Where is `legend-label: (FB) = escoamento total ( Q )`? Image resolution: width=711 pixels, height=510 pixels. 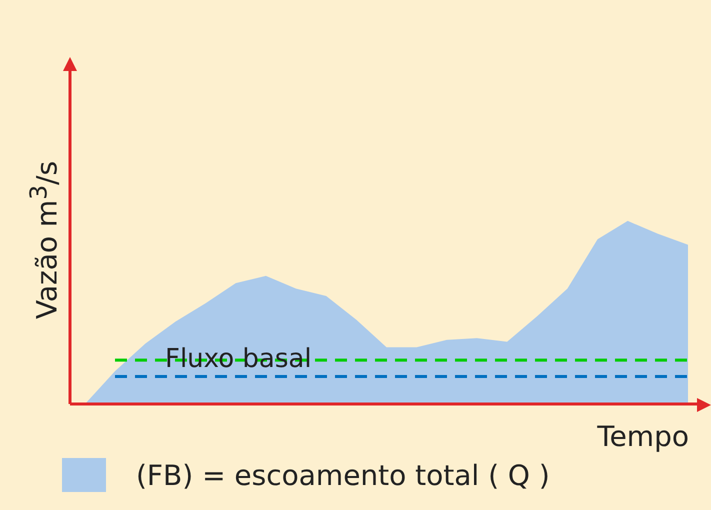
legend-label: (FB) = escoamento total ( Q ) is located at coordinates (343, 475).